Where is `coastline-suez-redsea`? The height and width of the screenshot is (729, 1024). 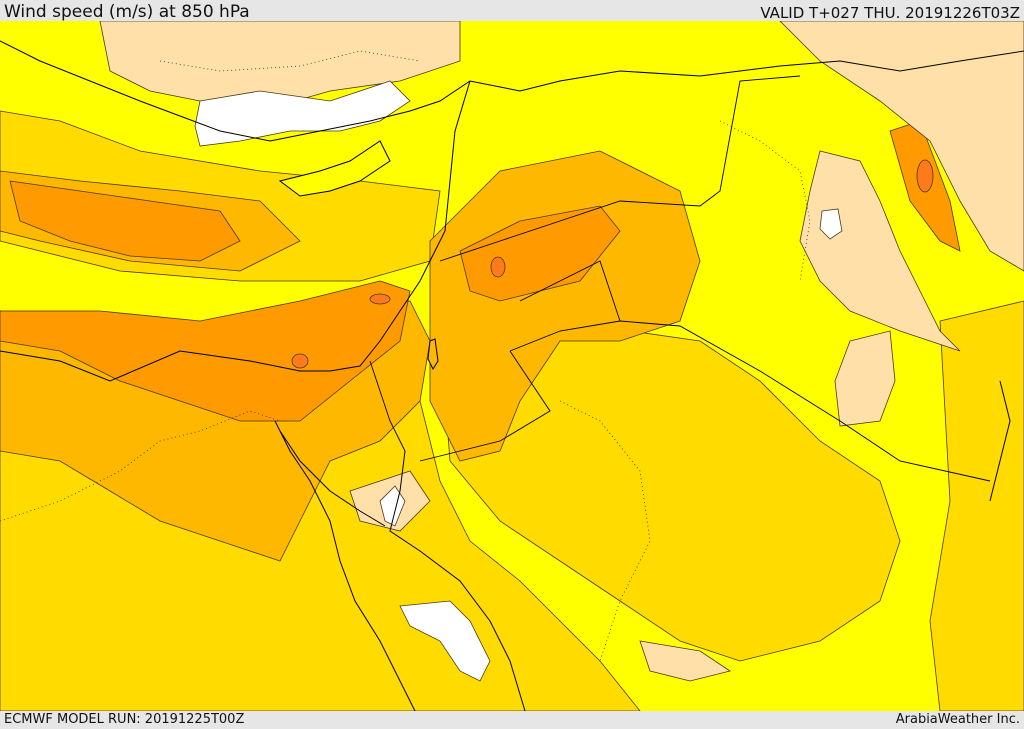
coastline-suez-redsea is located at coordinates (345, 565).